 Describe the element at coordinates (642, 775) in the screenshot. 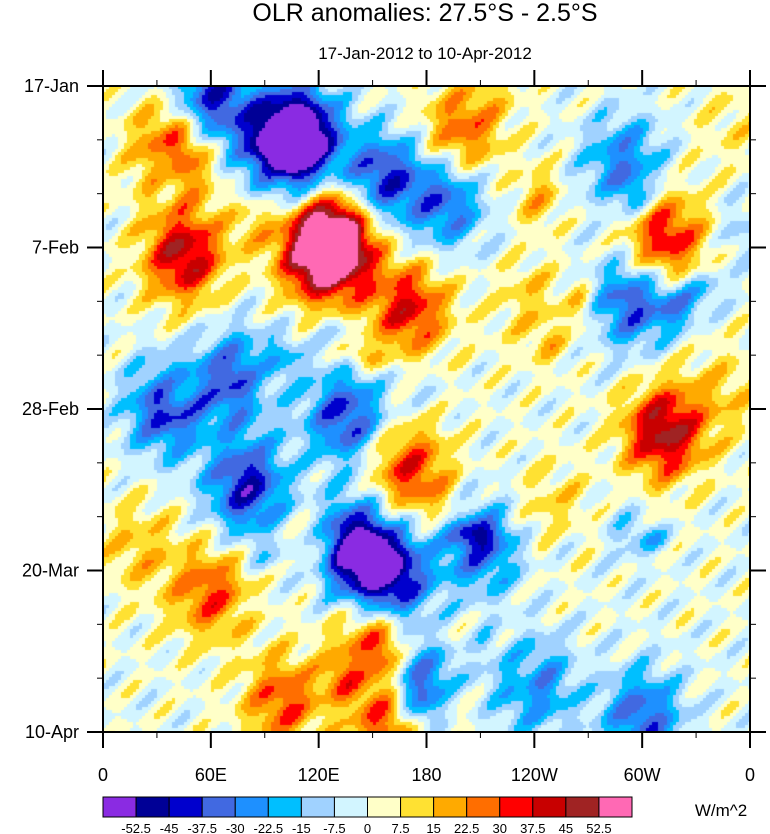

I see `x-tick-label: 60W` at that location.